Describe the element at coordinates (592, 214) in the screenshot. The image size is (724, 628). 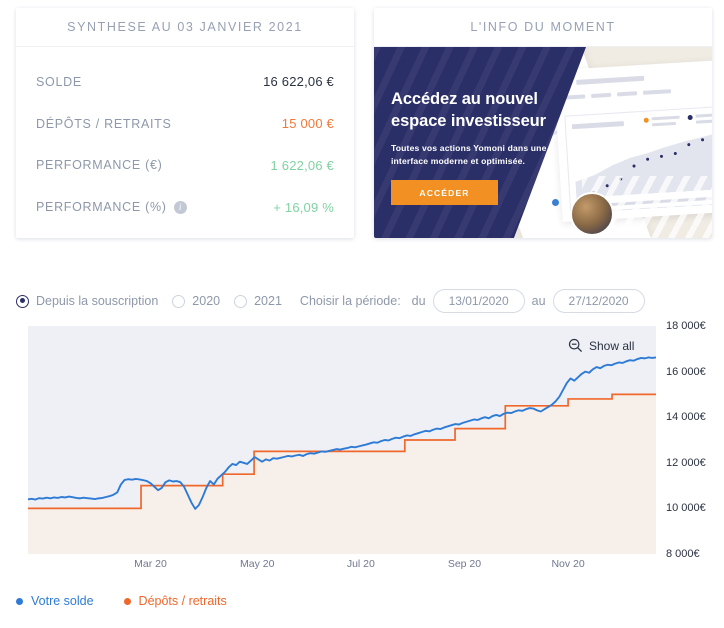
I see `avatar` at that location.